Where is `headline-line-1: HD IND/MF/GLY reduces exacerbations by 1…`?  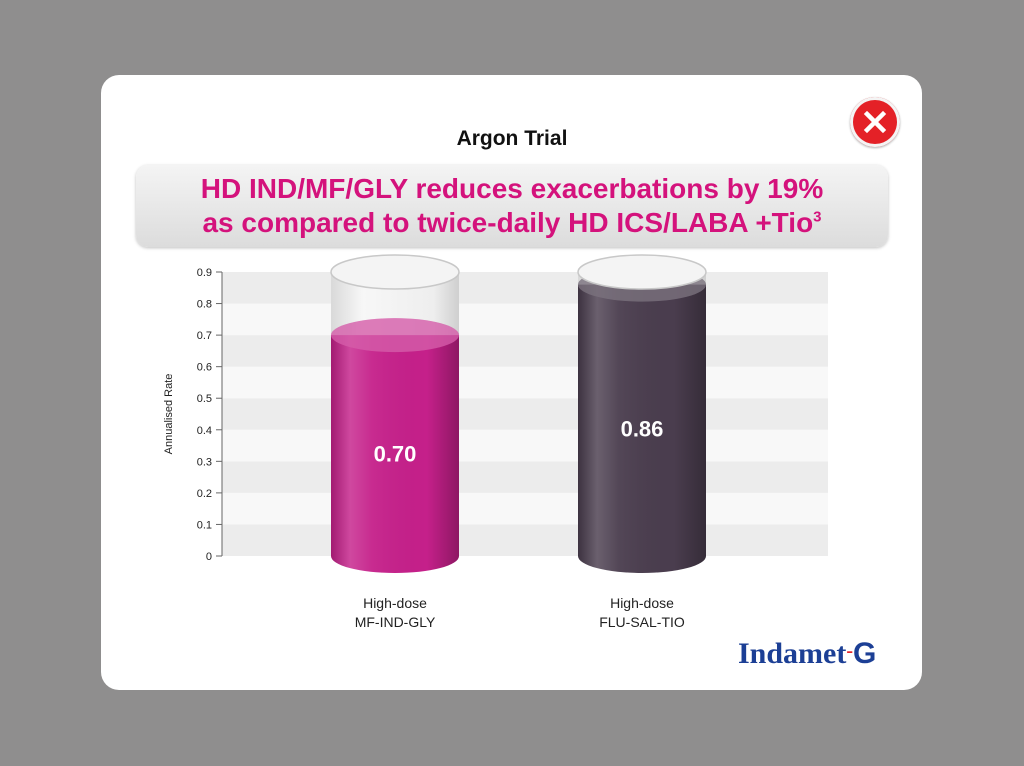
headline-line-1: HD IND/MF/GLY reduces exacerbations by 1… is located at coordinates (512, 188).